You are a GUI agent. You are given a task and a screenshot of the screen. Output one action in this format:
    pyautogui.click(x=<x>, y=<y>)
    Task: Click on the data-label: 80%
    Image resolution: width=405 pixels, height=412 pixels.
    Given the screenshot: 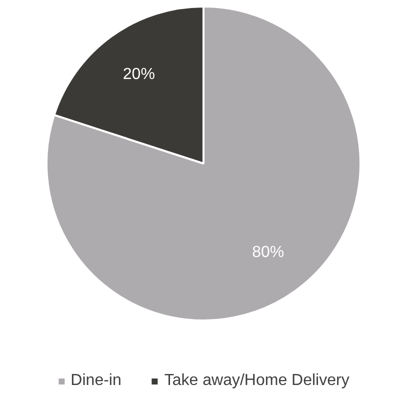 What is the action you would take?
    pyautogui.click(x=268, y=252)
    